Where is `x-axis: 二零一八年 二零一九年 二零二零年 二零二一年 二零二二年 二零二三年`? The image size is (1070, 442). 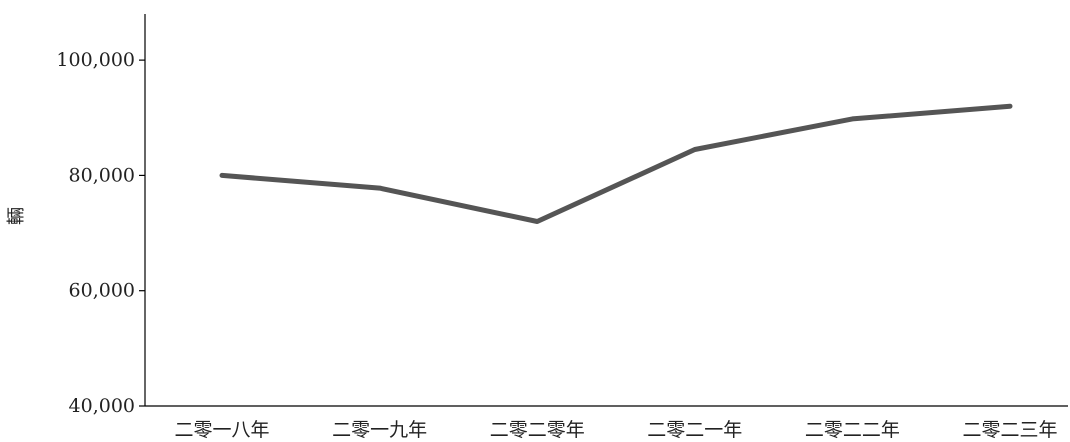
x-axis: 二零一八年 二零一九年 二零二零年 二零二一年 二零二二年 二零二三年 is located at coordinates (606, 423).